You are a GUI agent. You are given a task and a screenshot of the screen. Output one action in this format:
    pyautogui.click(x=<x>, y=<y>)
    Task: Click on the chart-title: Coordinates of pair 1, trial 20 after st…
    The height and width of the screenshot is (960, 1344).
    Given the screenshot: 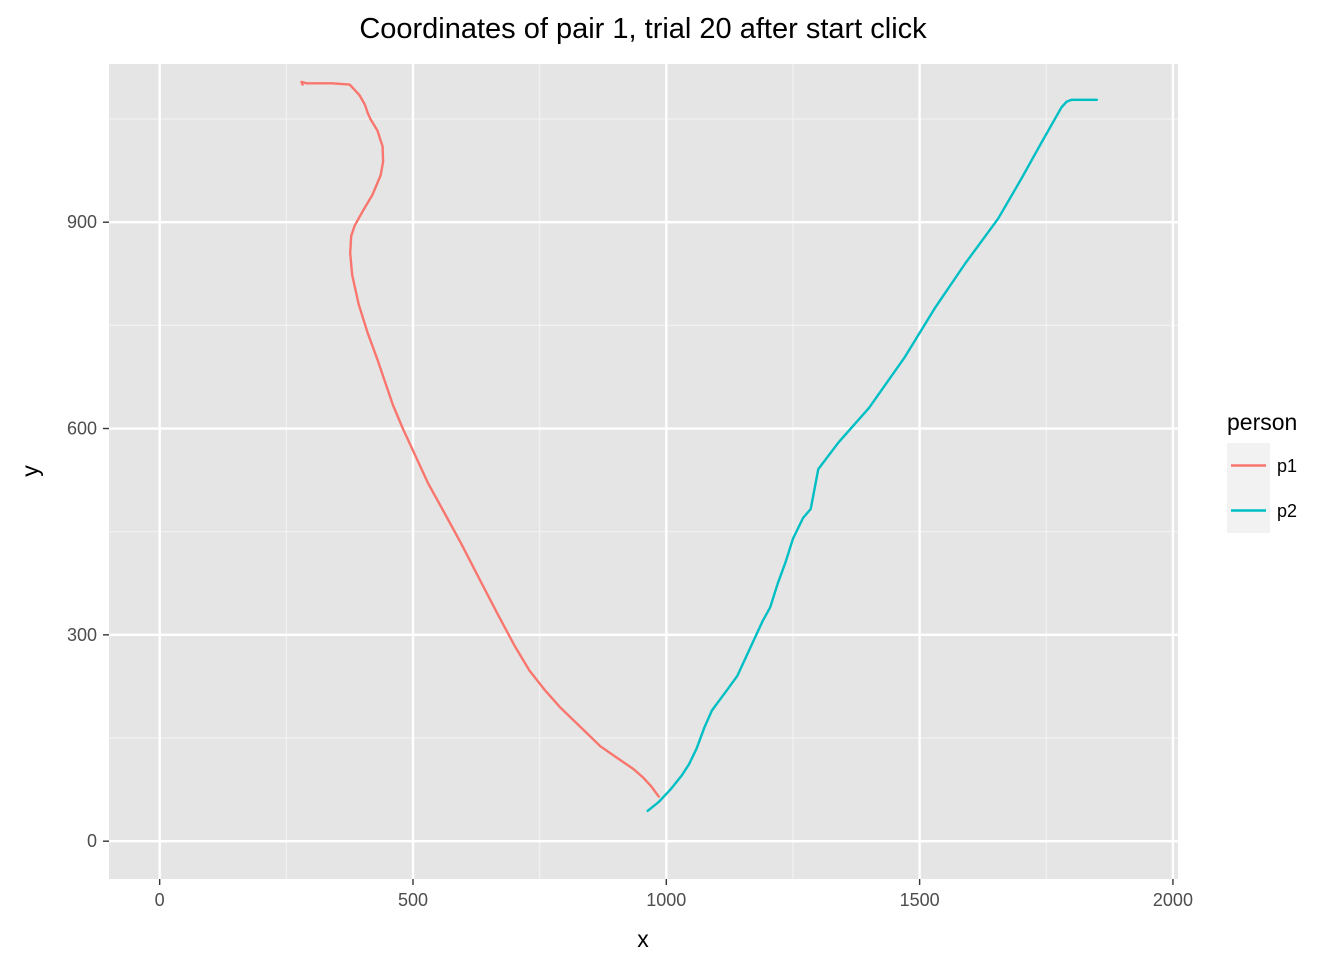 What is the action you would take?
    pyautogui.click(x=643, y=29)
    